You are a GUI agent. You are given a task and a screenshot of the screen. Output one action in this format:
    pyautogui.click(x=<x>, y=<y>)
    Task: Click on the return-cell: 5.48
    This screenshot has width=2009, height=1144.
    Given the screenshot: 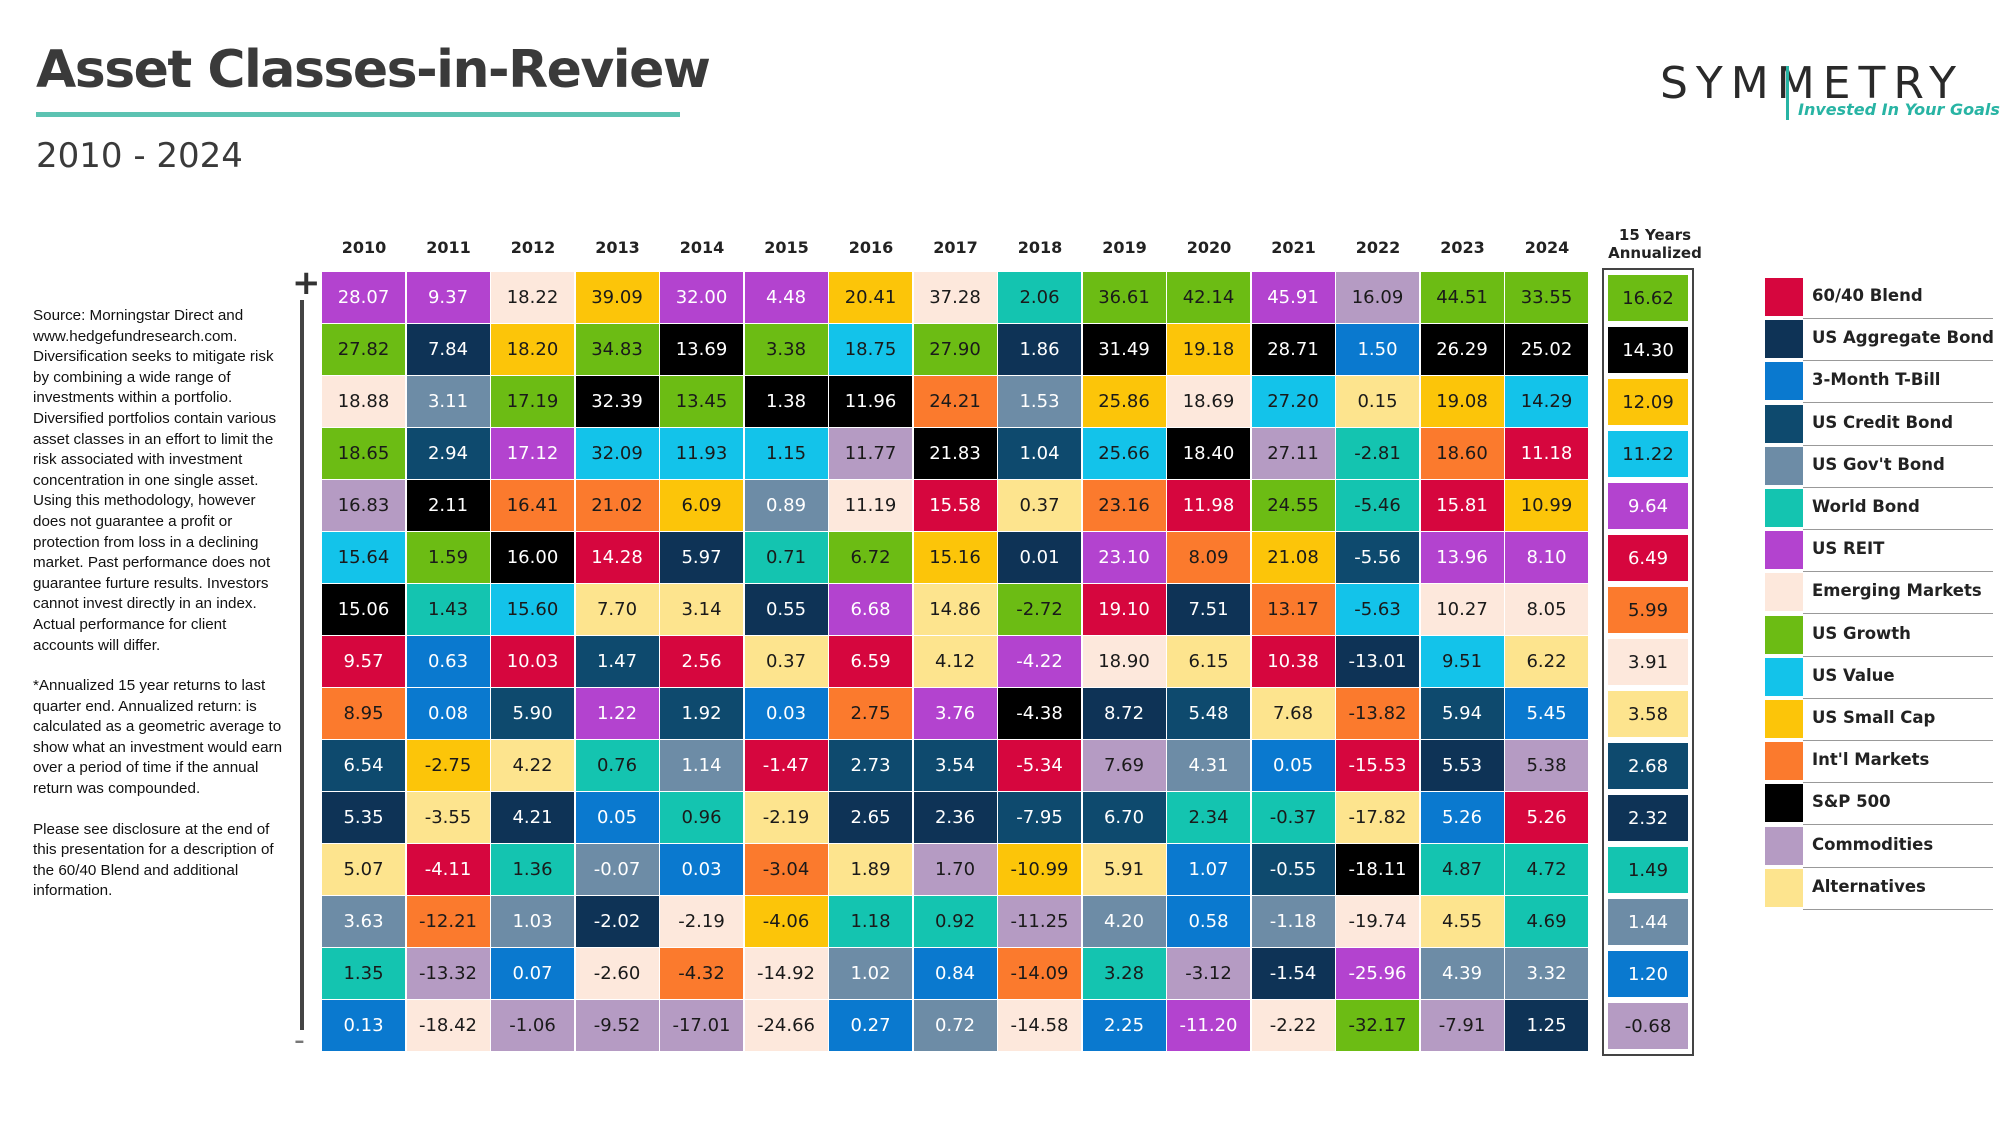 What is the action you would take?
    pyautogui.click(x=1208, y=713)
    